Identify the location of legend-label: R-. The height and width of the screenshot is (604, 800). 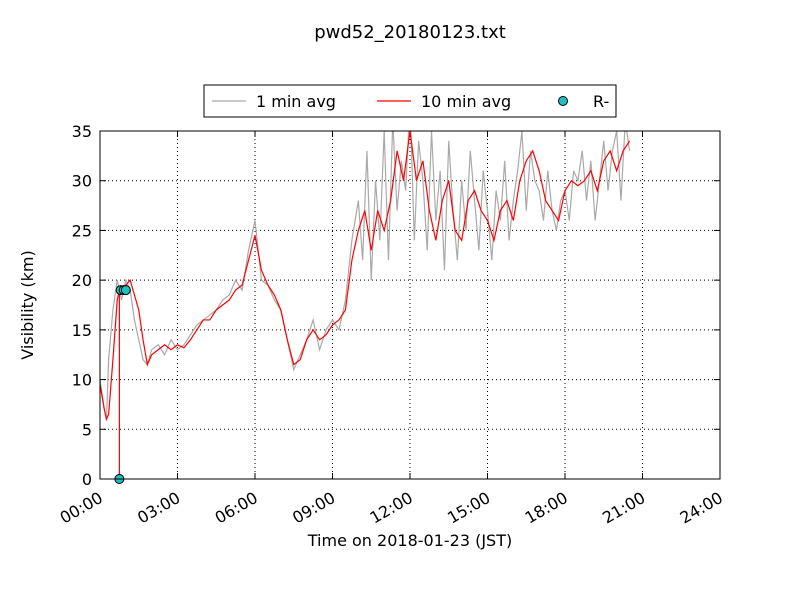
(601, 101).